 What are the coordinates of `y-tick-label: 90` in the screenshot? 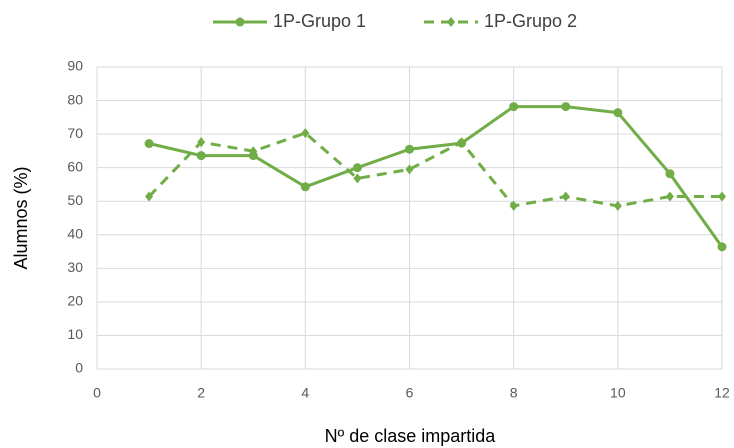 It's located at (75, 66).